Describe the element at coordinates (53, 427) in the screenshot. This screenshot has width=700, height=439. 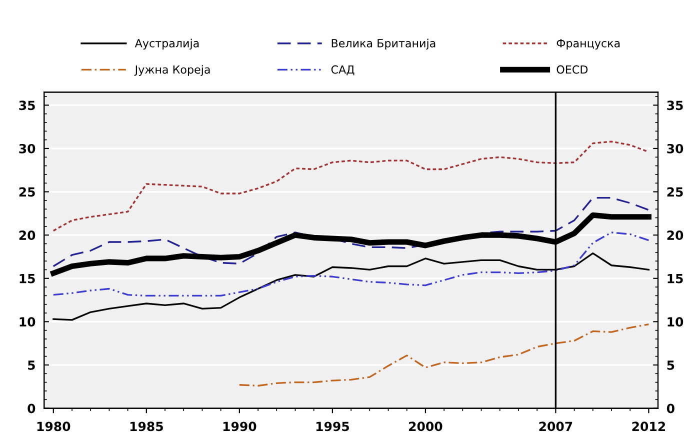
I see `x-tick-label: 1980` at that location.